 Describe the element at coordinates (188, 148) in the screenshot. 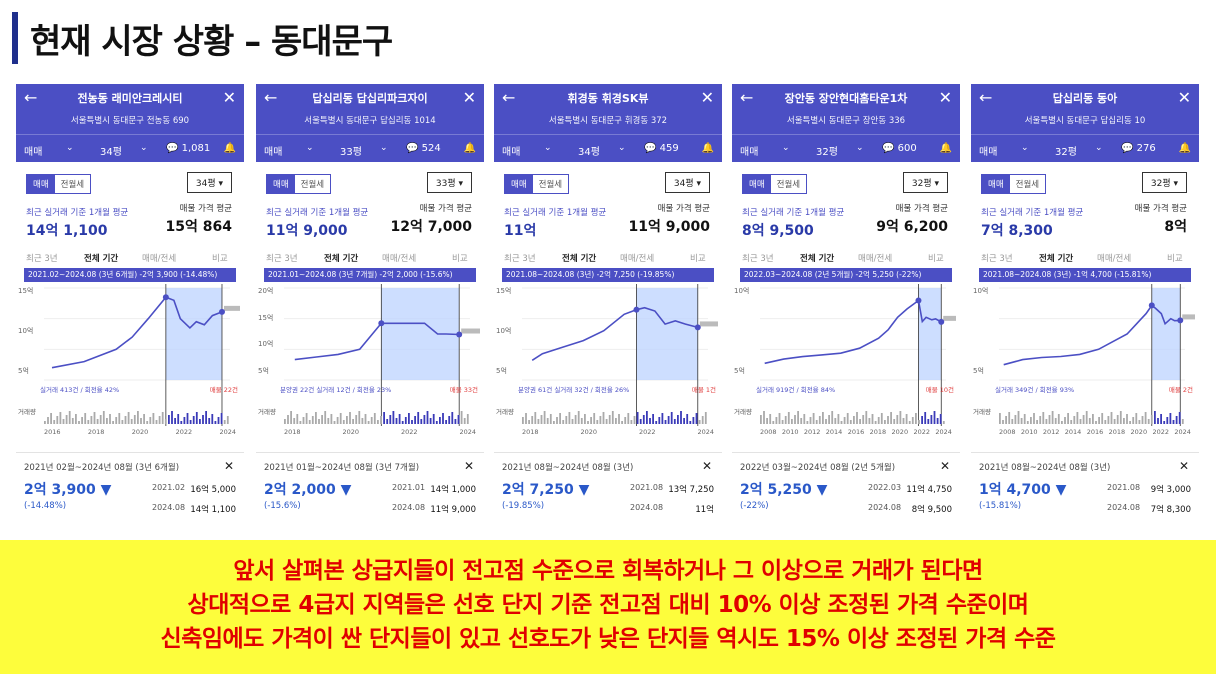

I see `comment-count: 💬 1,081` at that location.